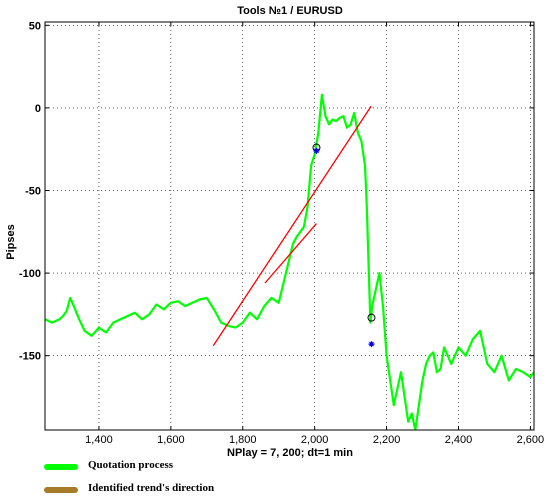 The width and height of the screenshot is (550, 501). Describe the element at coordinates (61, 467) in the screenshot. I see `legend-swatch-quotation` at that location.